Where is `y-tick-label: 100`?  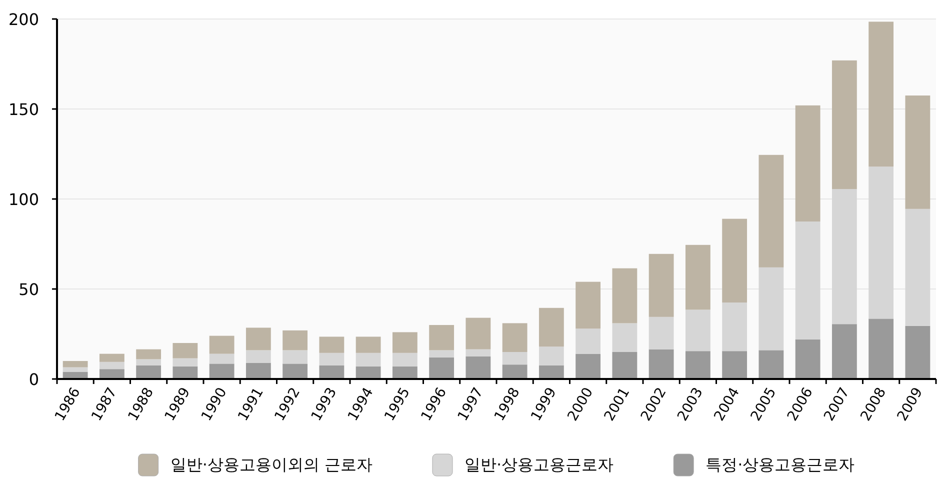
y-tick-label: 100 is located at coordinates (23, 199).